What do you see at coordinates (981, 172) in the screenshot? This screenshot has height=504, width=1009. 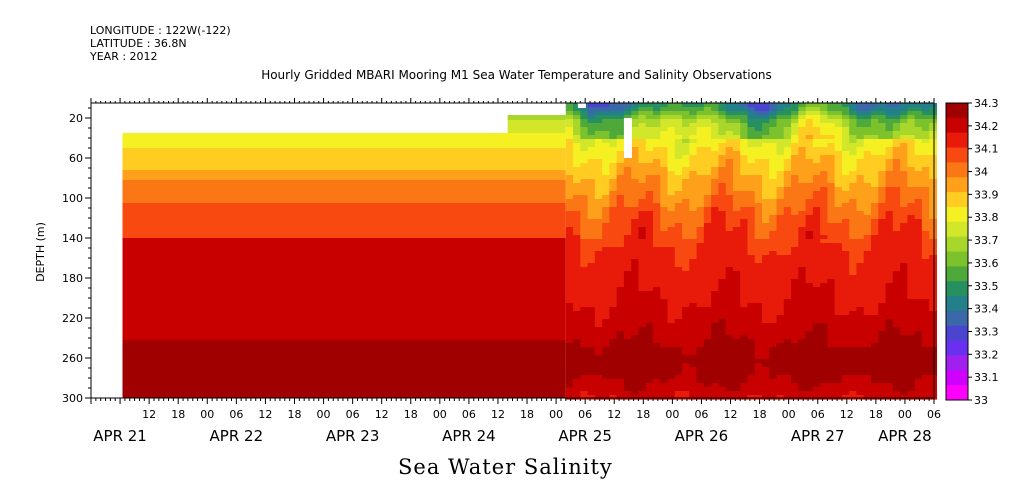 I see `colorbar-label: 34` at bounding box center [981, 172].